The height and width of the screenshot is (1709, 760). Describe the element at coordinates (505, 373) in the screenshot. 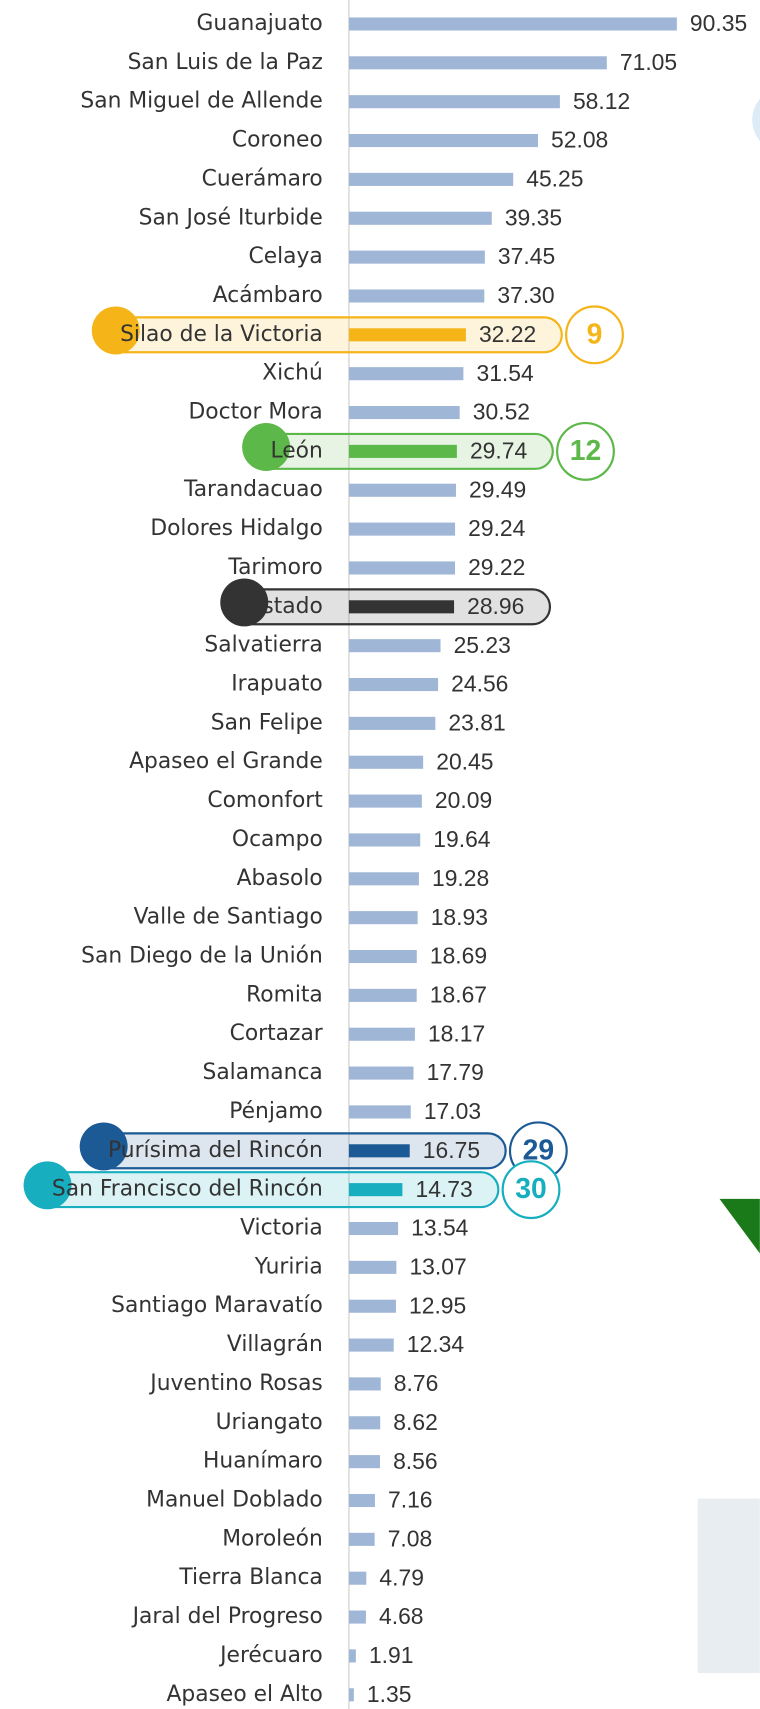

I see `value-label: 31.54` at that location.